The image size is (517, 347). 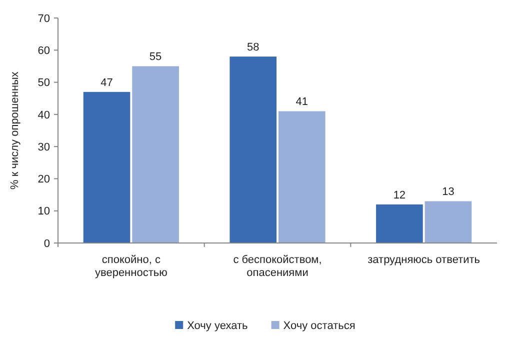 What do you see at coordinates (217, 326) in the screenshot?
I see `legend-label: Хочу уехать` at bounding box center [217, 326].